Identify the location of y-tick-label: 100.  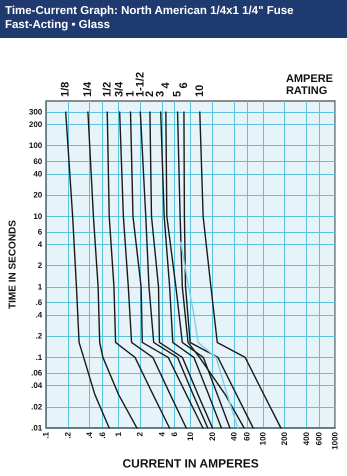
(35, 145).